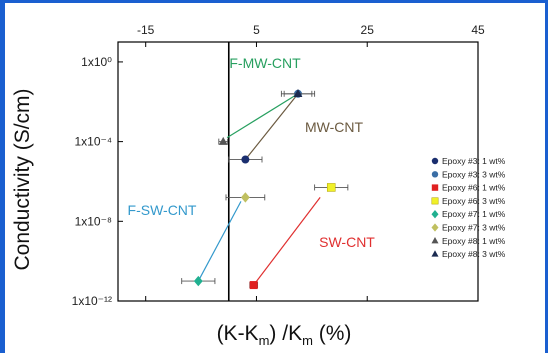 The image size is (548, 353). What do you see at coordinates (92, 301) in the screenshot?
I see `y-tick-label: 1x10⁻¹²` at bounding box center [92, 301].